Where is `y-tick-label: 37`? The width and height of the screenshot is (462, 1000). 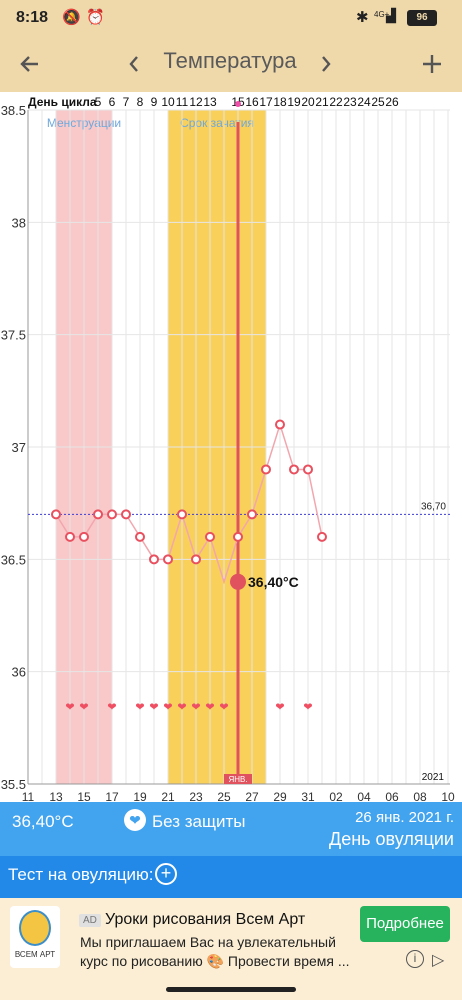 y-tick-label: 37 is located at coordinates (19, 447).